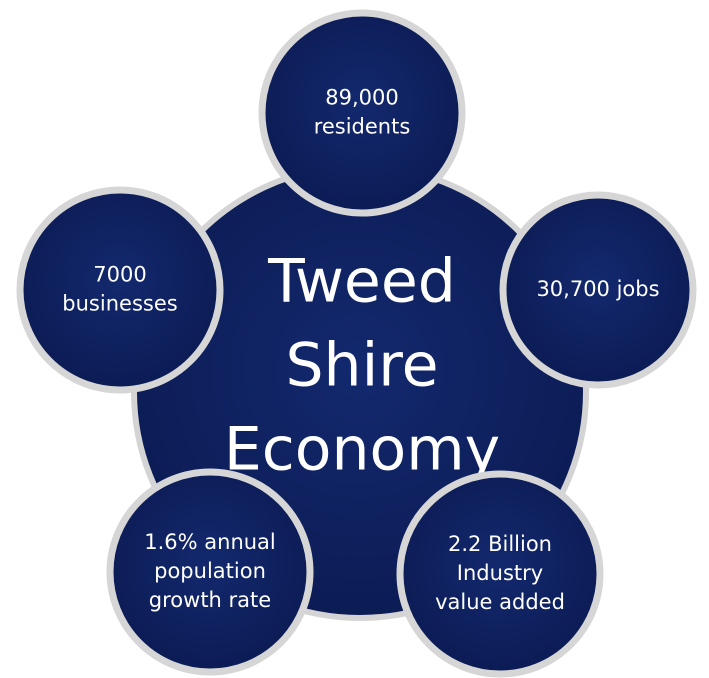 The height and width of the screenshot is (678, 709). Describe the element at coordinates (361, 282) in the screenshot. I see `center-label: Tweed` at that location.